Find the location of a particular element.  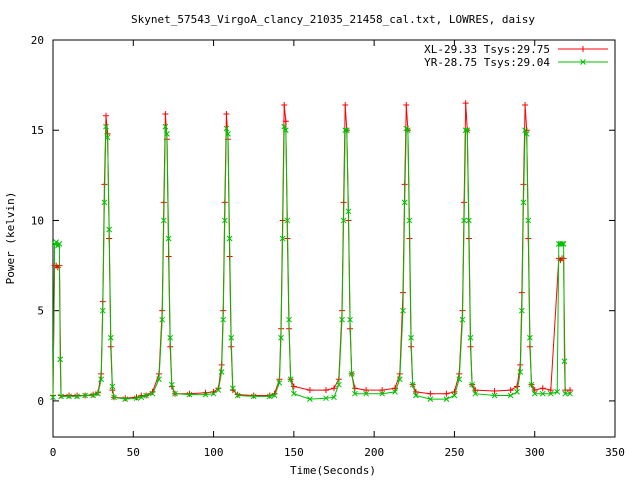

x-tick-label: 350 is located at coordinates (615, 452).